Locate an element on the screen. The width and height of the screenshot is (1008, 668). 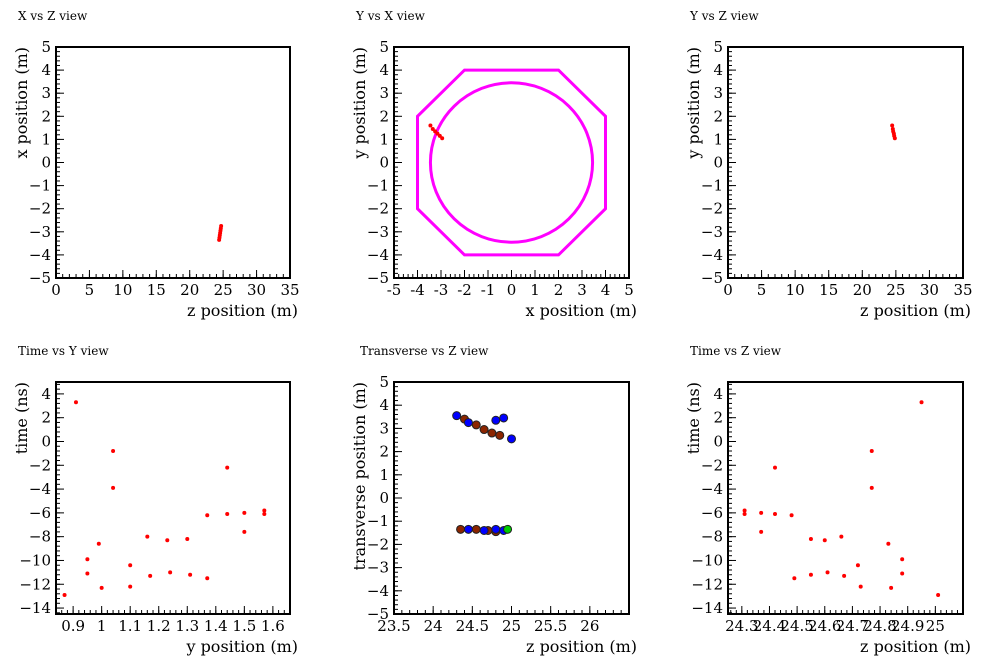
y-tick-label: 3 is located at coordinates (718, 93).